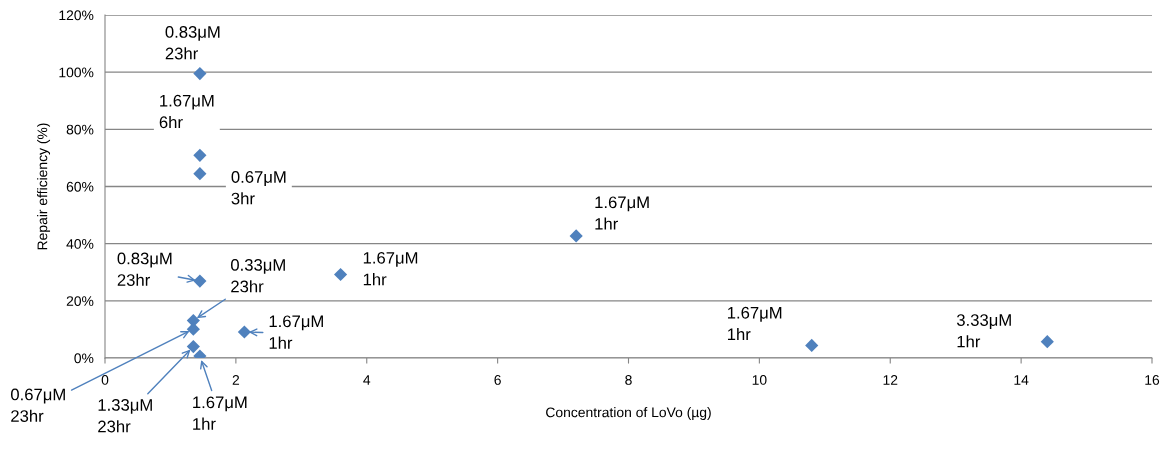 The image size is (1175, 450). What do you see at coordinates (80, 244) in the screenshot?
I see `y-tick-label: 40%` at bounding box center [80, 244].